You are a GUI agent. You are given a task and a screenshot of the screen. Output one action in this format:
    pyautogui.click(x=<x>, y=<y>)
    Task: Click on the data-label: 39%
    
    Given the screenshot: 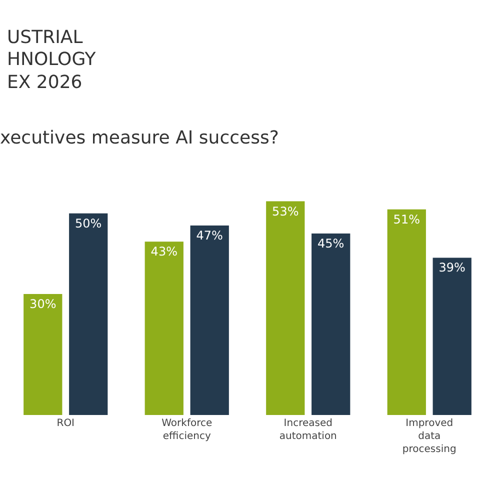 What is the action you would take?
    pyautogui.click(x=452, y=267)
    